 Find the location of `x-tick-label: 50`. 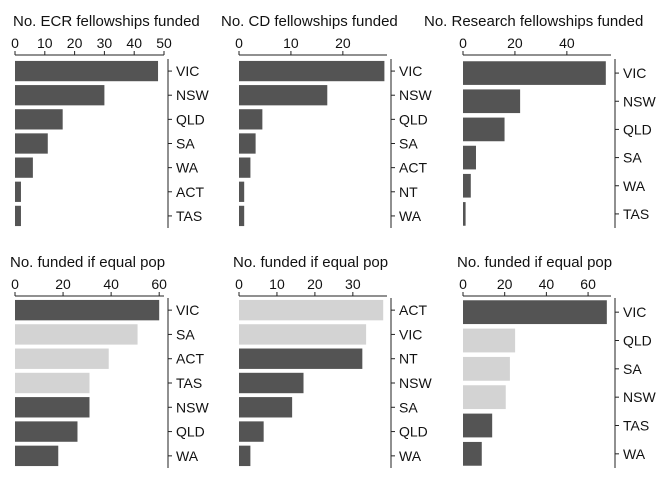

x-tick-label: 50 is located at coordinates (164, 43).